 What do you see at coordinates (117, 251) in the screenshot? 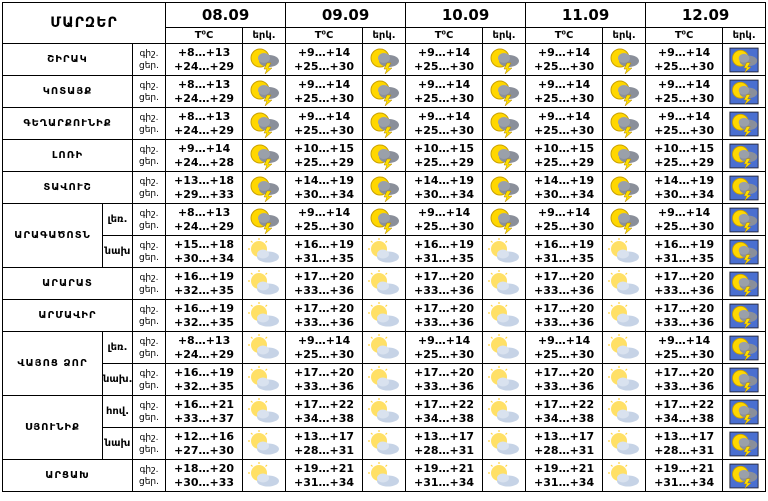
I see `zone: նախ` at bounding box center [117, 251].